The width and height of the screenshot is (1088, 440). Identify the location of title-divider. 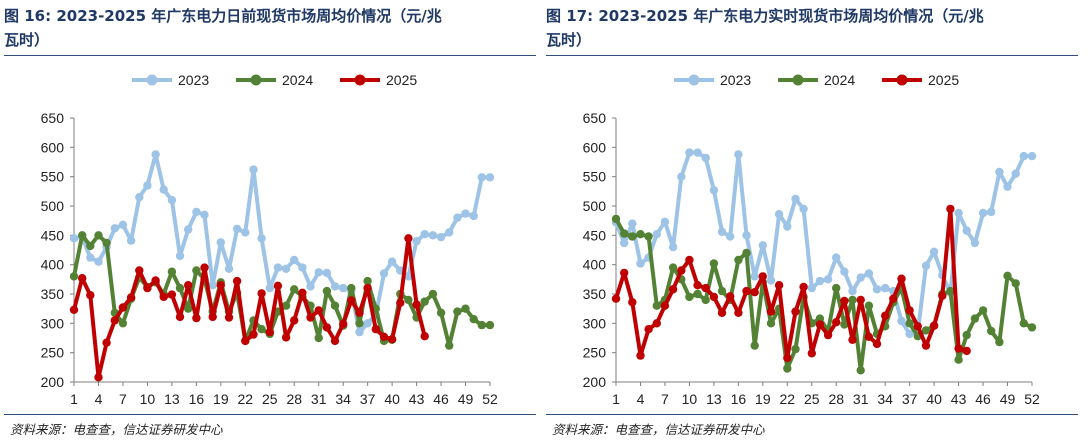
(812, 55).